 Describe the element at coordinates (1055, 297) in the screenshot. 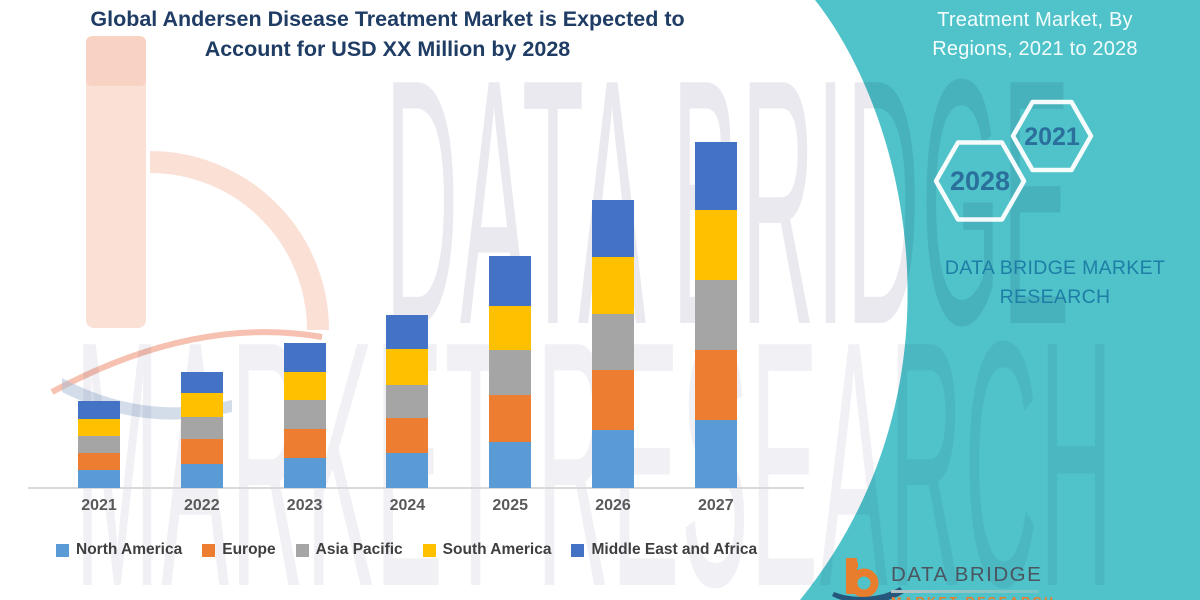

I see `brand-line2: RESEARCH` at that location.